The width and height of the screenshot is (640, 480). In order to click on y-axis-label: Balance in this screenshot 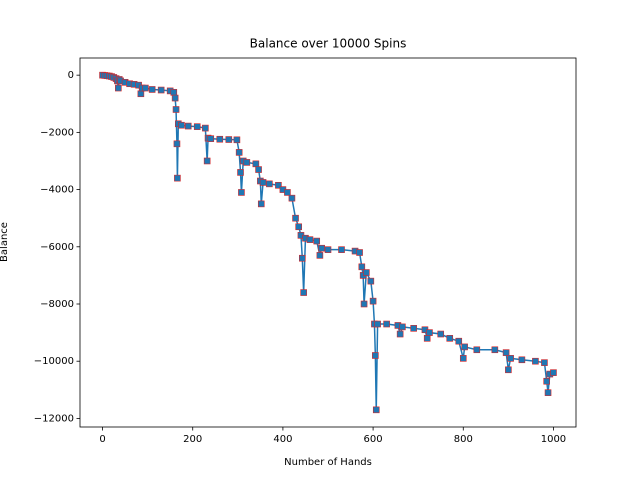, I will do `click(5, 242)`.